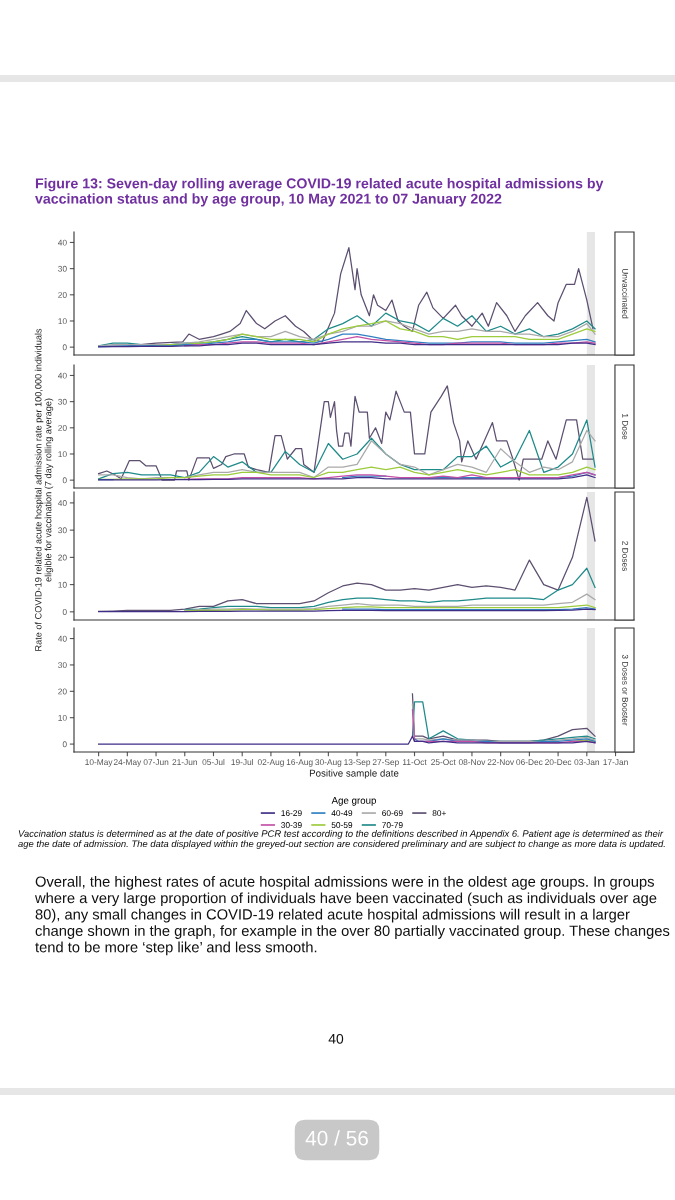 The height and width of the screenshot is (1200, 675). Describe the element at coordinates (270, 763) in the screenshot. I see `x-tick-label: 02-Aug` at that location.